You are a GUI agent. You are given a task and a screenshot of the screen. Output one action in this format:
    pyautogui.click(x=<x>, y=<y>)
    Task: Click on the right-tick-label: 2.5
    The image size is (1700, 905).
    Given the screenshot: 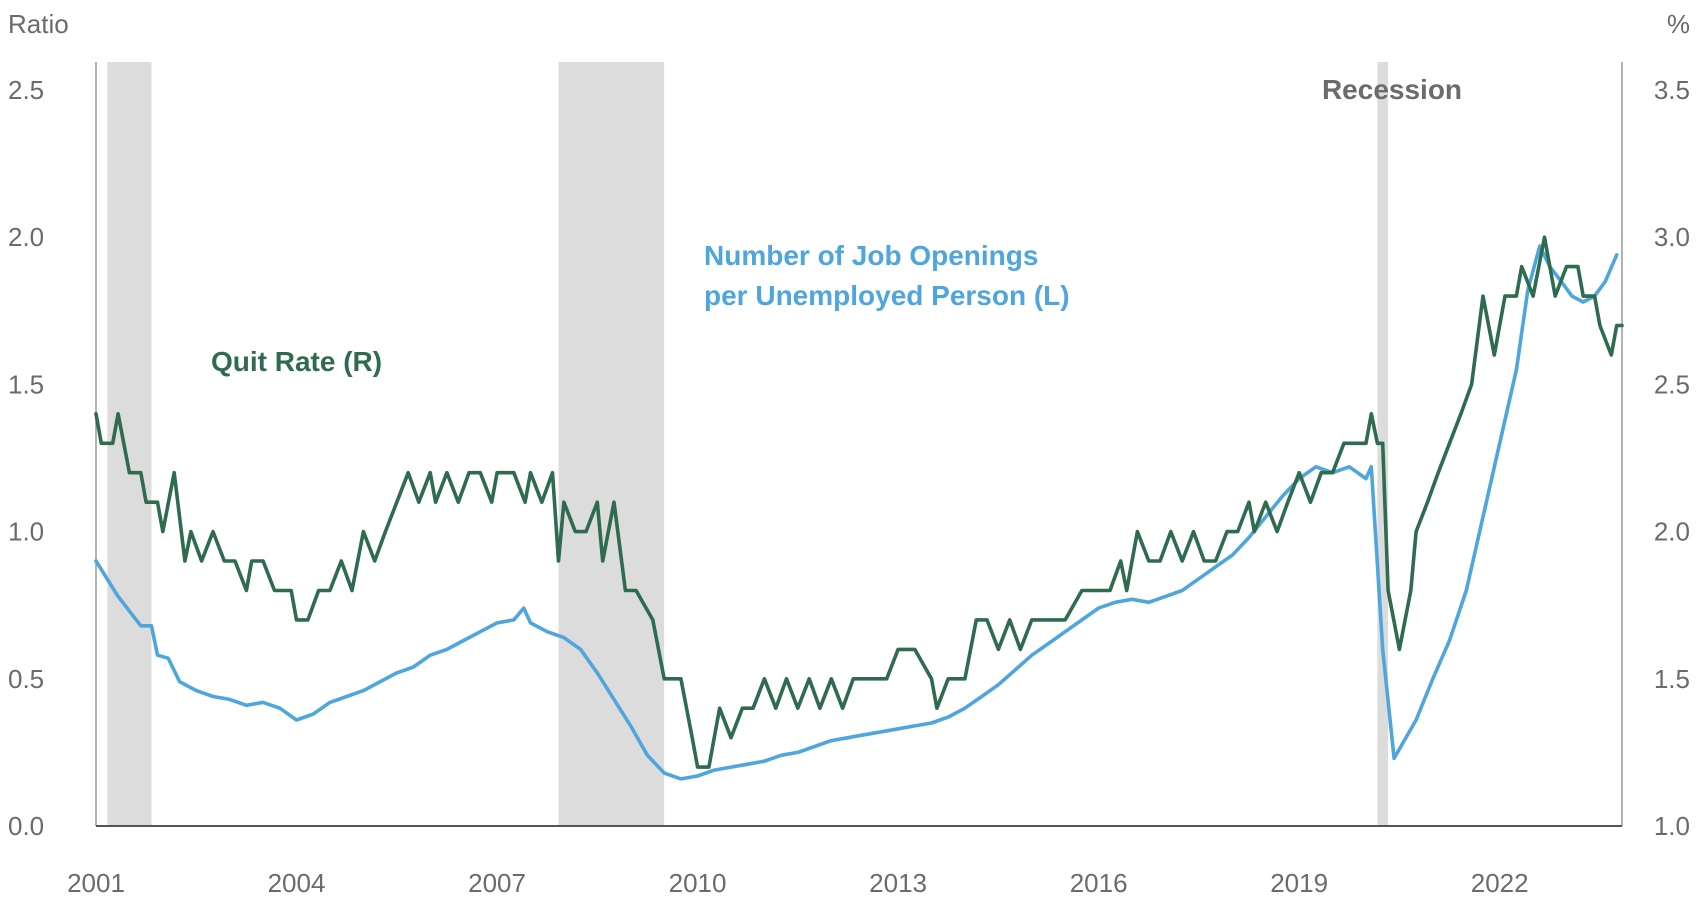 What is the action you would take?
    pyautogui.click(x=1672, y=384)
    